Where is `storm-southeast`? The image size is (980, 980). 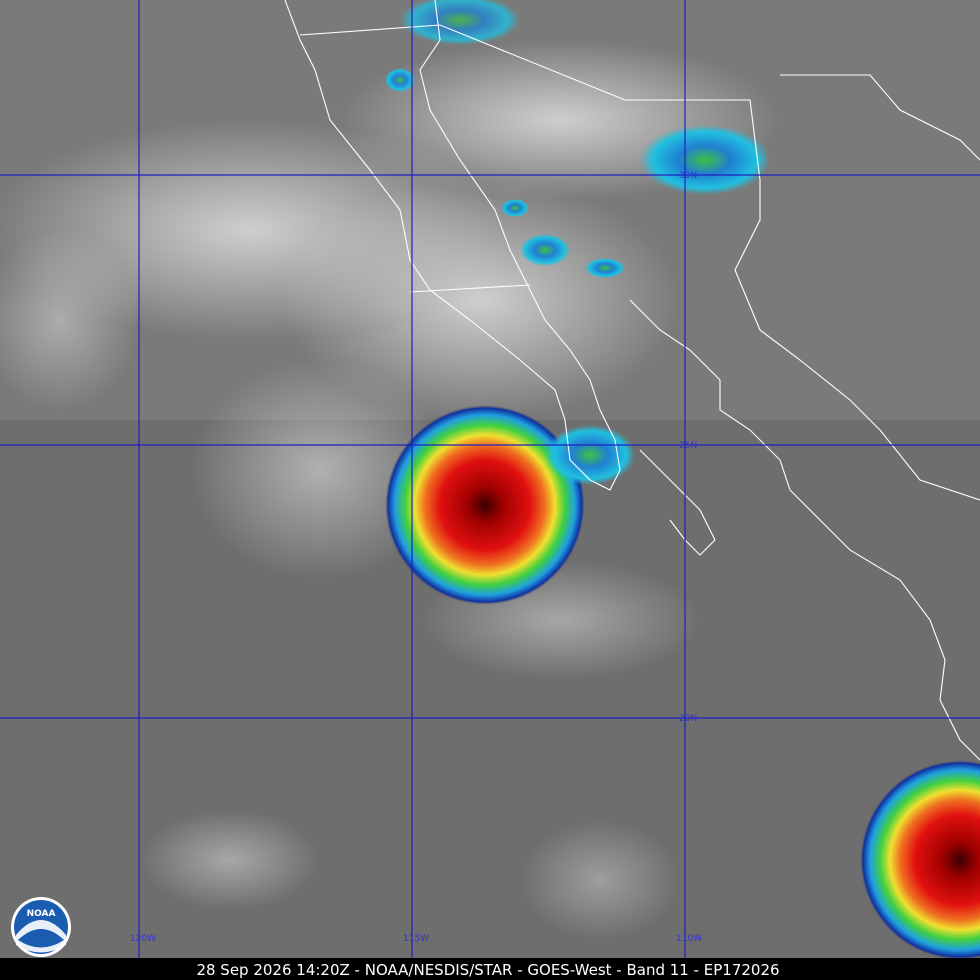
storm-southeast is located at coordinates (920, 860).